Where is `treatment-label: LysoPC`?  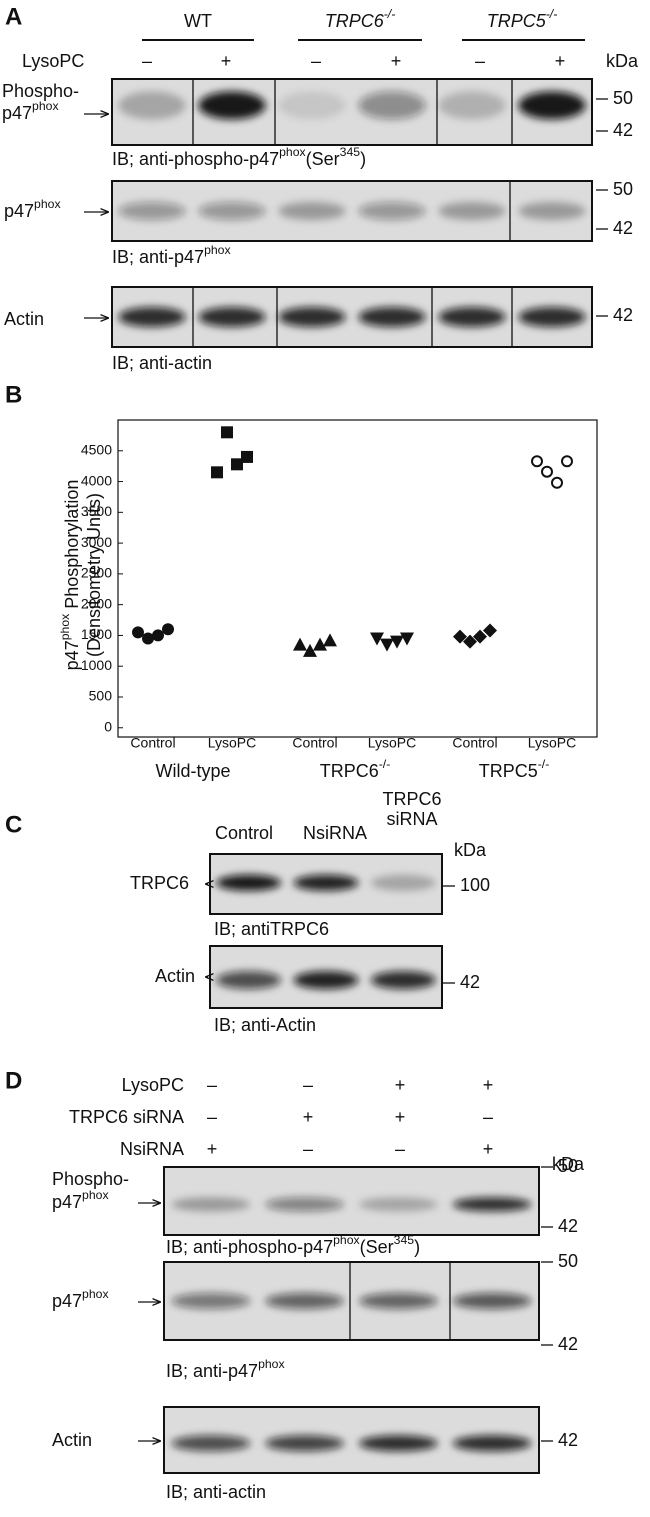
treatment-label: LysoPC is located at coordinates (53, 61).